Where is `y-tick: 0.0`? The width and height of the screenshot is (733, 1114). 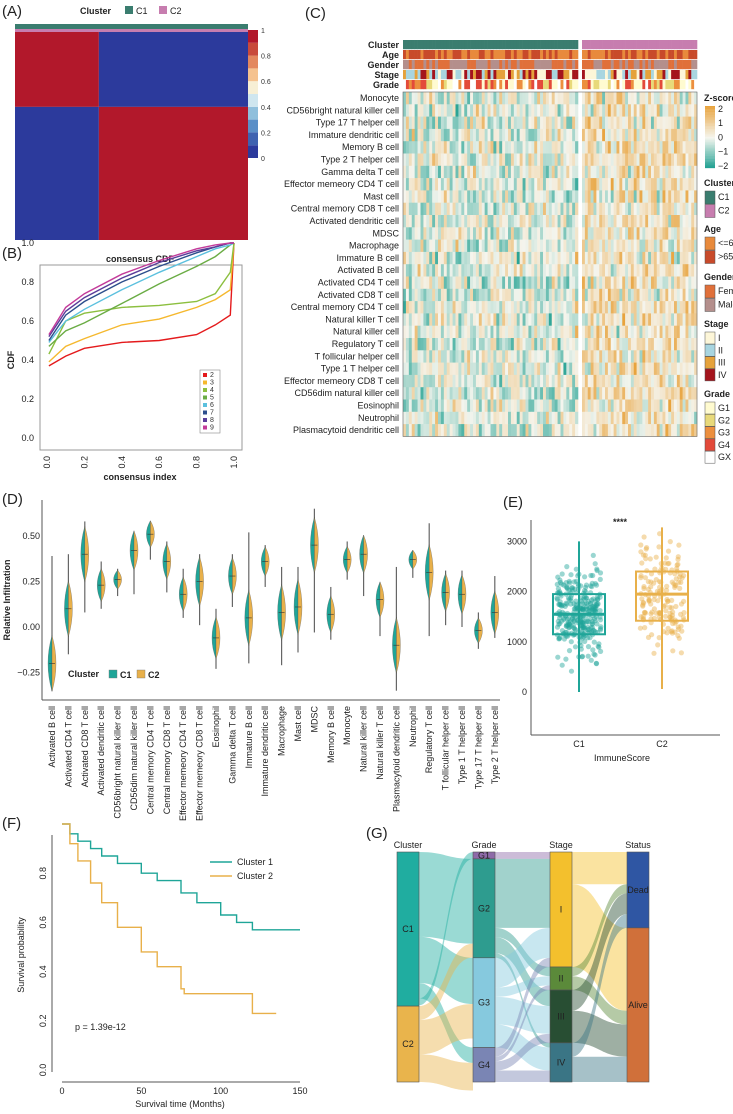 y-tick: 0.0 is located at coordinates (27, 438).